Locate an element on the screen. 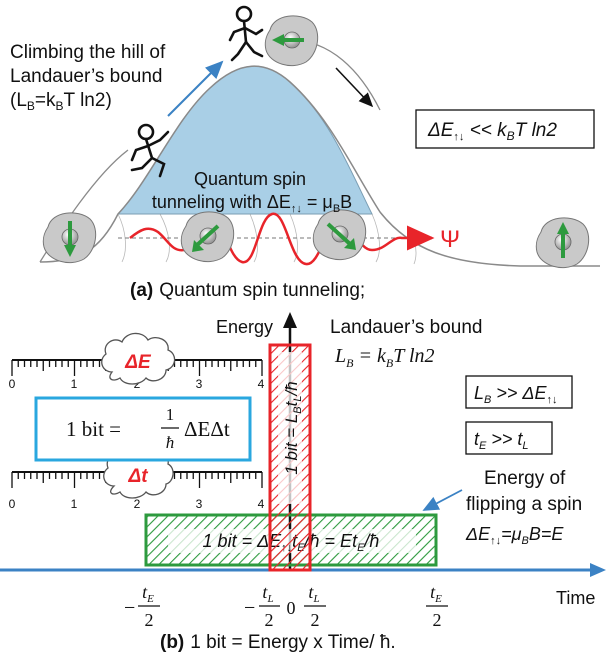 The width and height of the screenshot is (606, 656). hill-label-line3: (LB=kBT ln2) is located at coordinates (61, 101).